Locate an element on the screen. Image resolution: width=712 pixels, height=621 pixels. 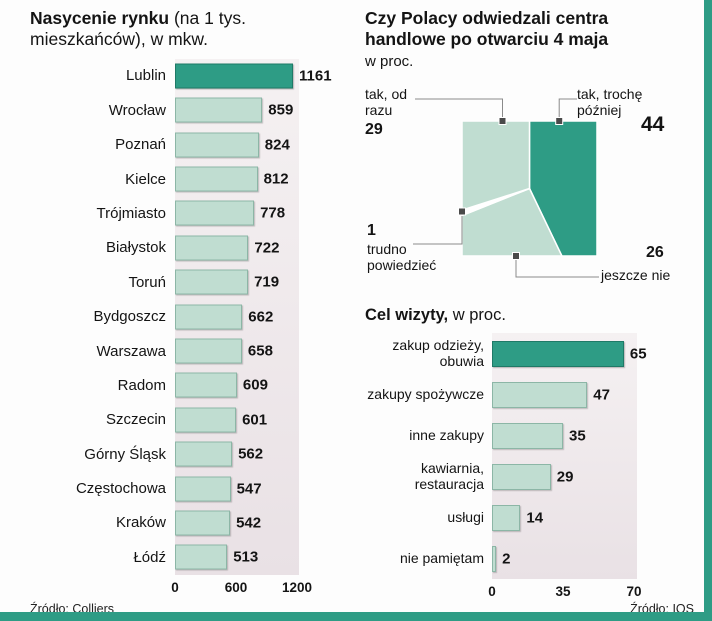
bar-row: kawiarnia, restauracja 29 is located at coordinates (532, 476).